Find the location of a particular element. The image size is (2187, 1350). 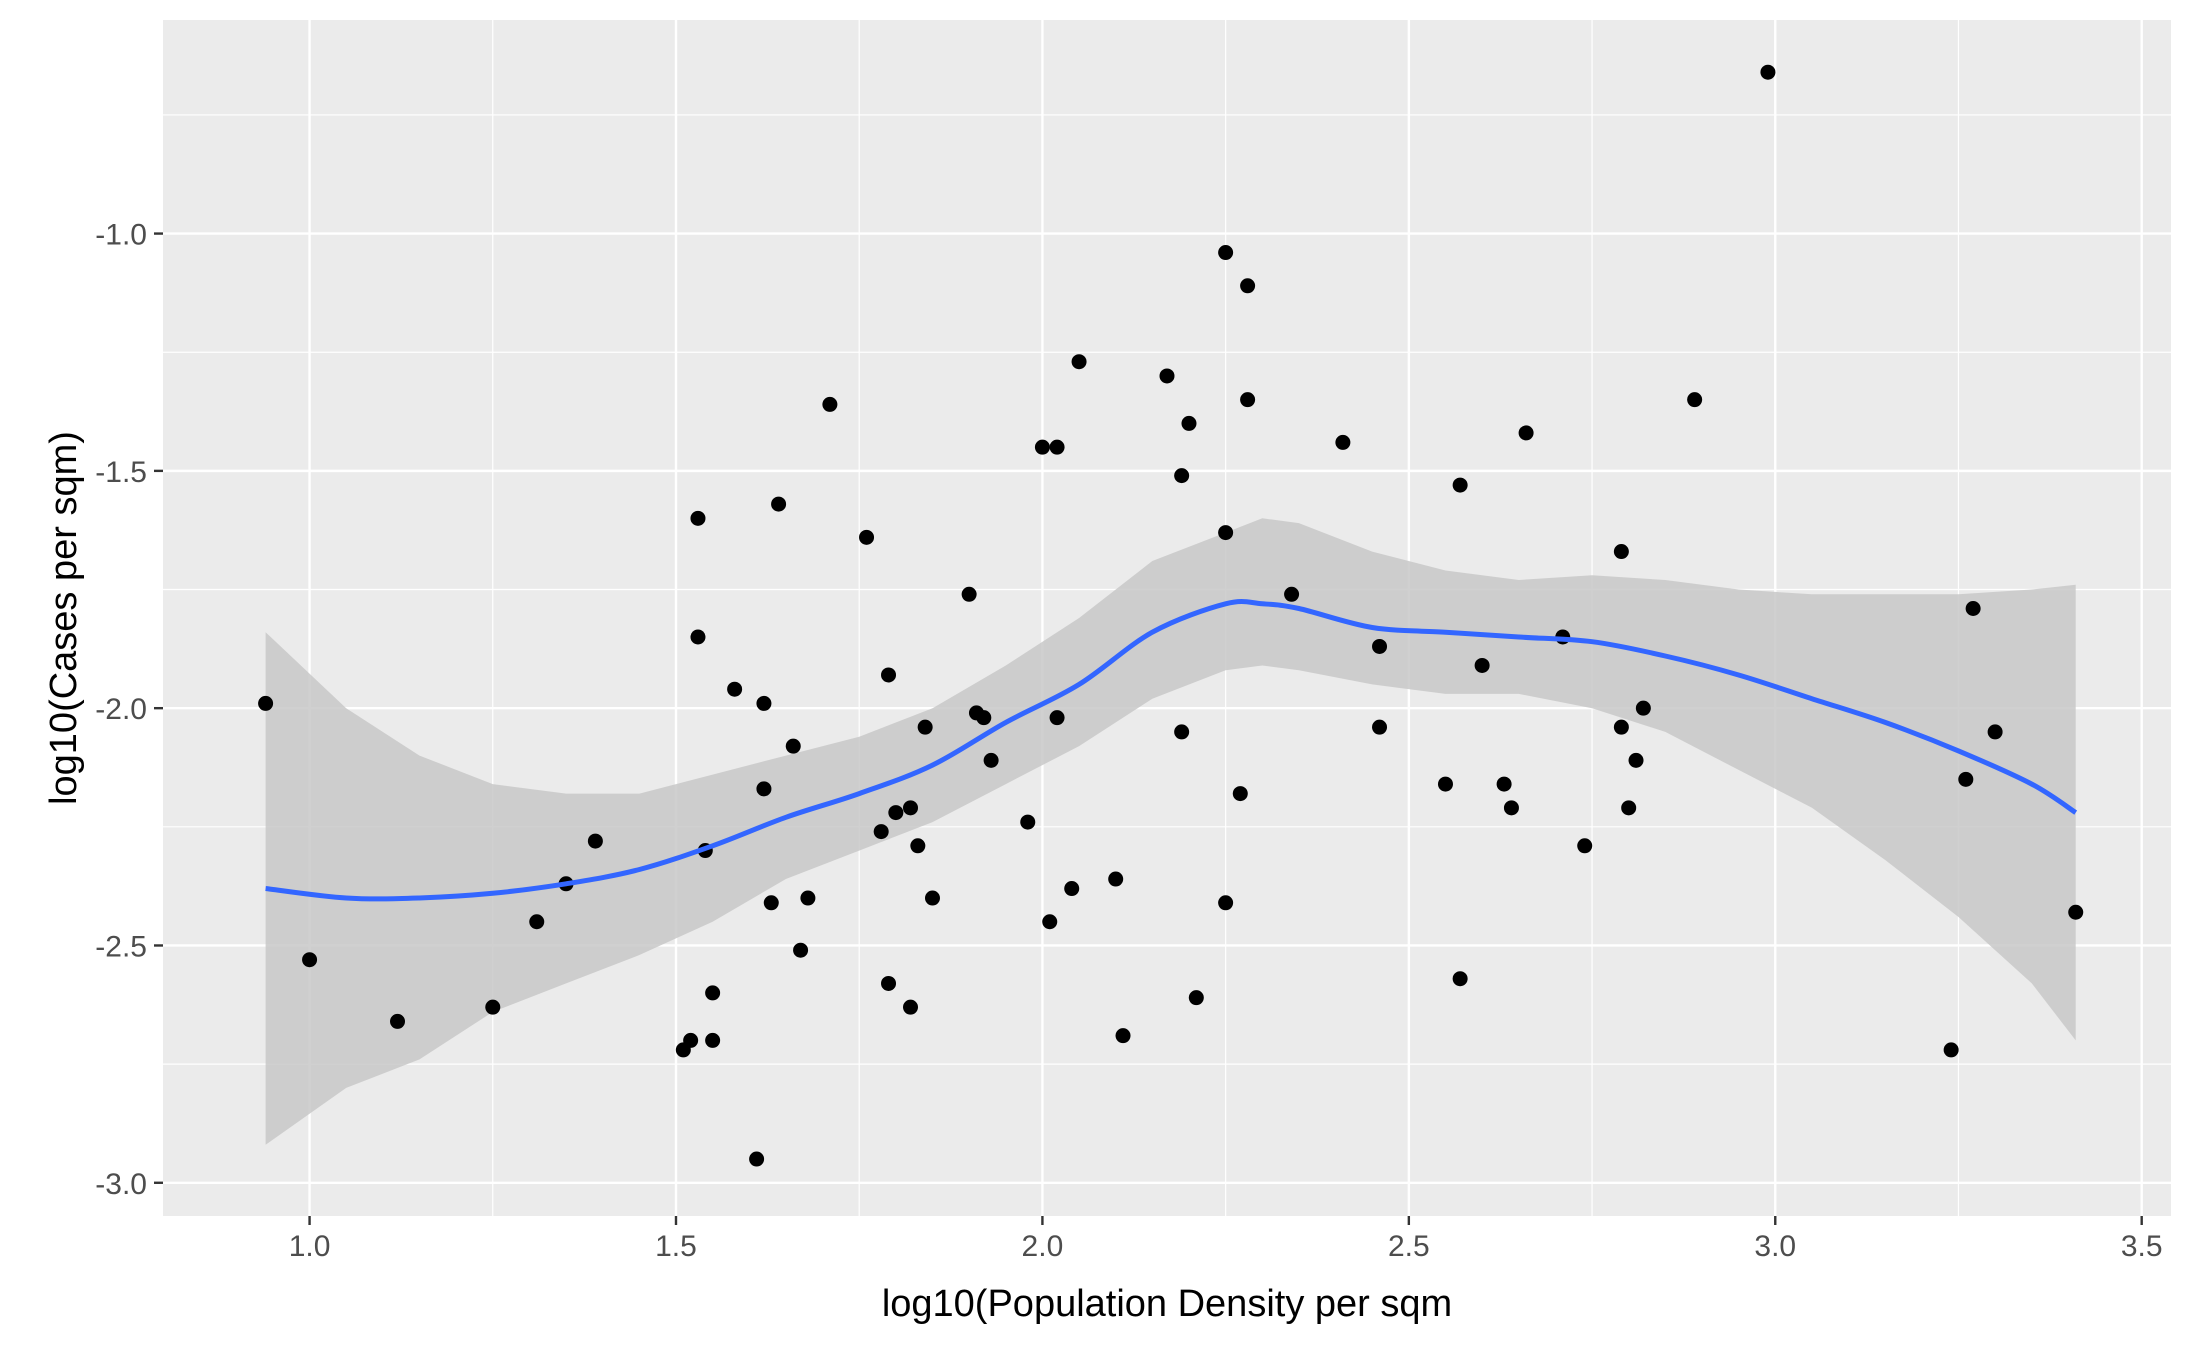

x-tick-label: 1.0 is located at coordinates (310, 1246).